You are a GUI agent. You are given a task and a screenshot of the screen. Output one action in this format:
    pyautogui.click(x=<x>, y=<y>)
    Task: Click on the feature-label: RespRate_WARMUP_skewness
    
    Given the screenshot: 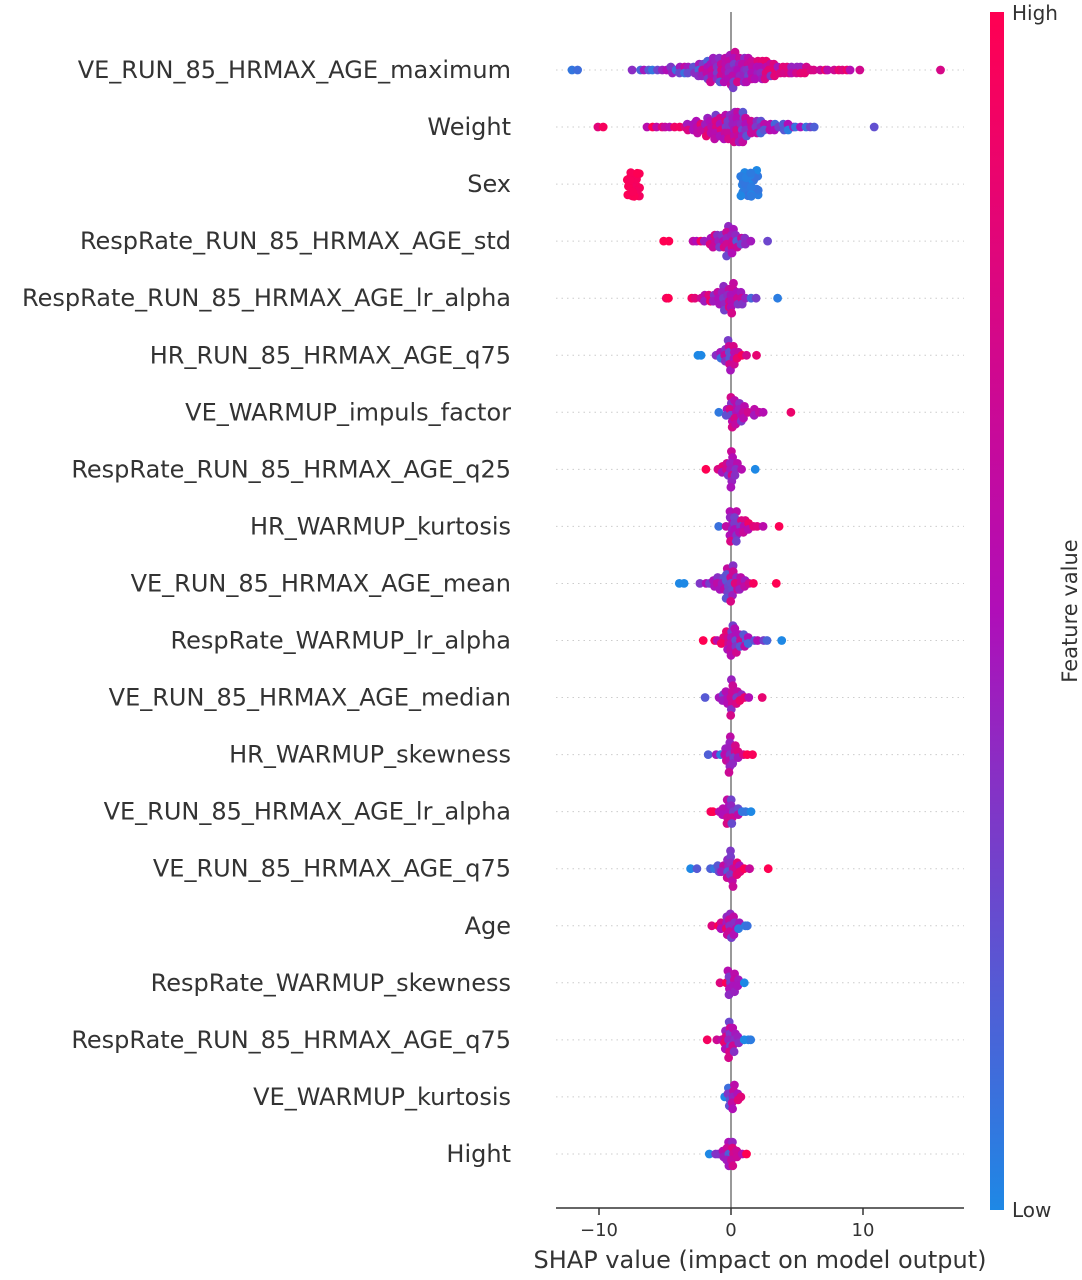 What is the action you would take?
    pyautogui.click(x=331, y=983)
    